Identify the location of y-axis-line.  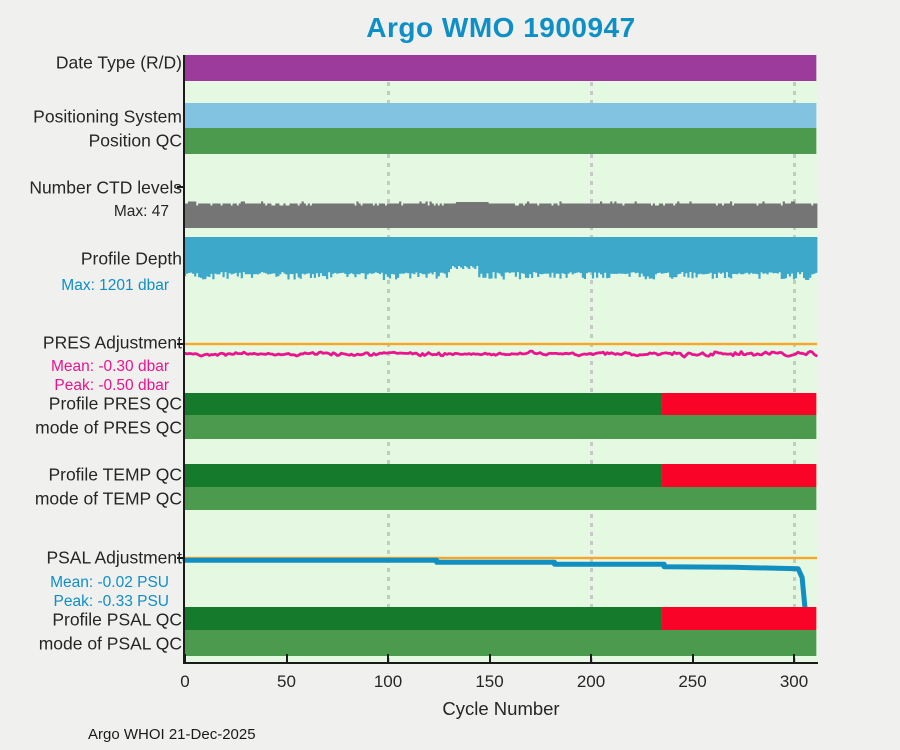
(184, 359).